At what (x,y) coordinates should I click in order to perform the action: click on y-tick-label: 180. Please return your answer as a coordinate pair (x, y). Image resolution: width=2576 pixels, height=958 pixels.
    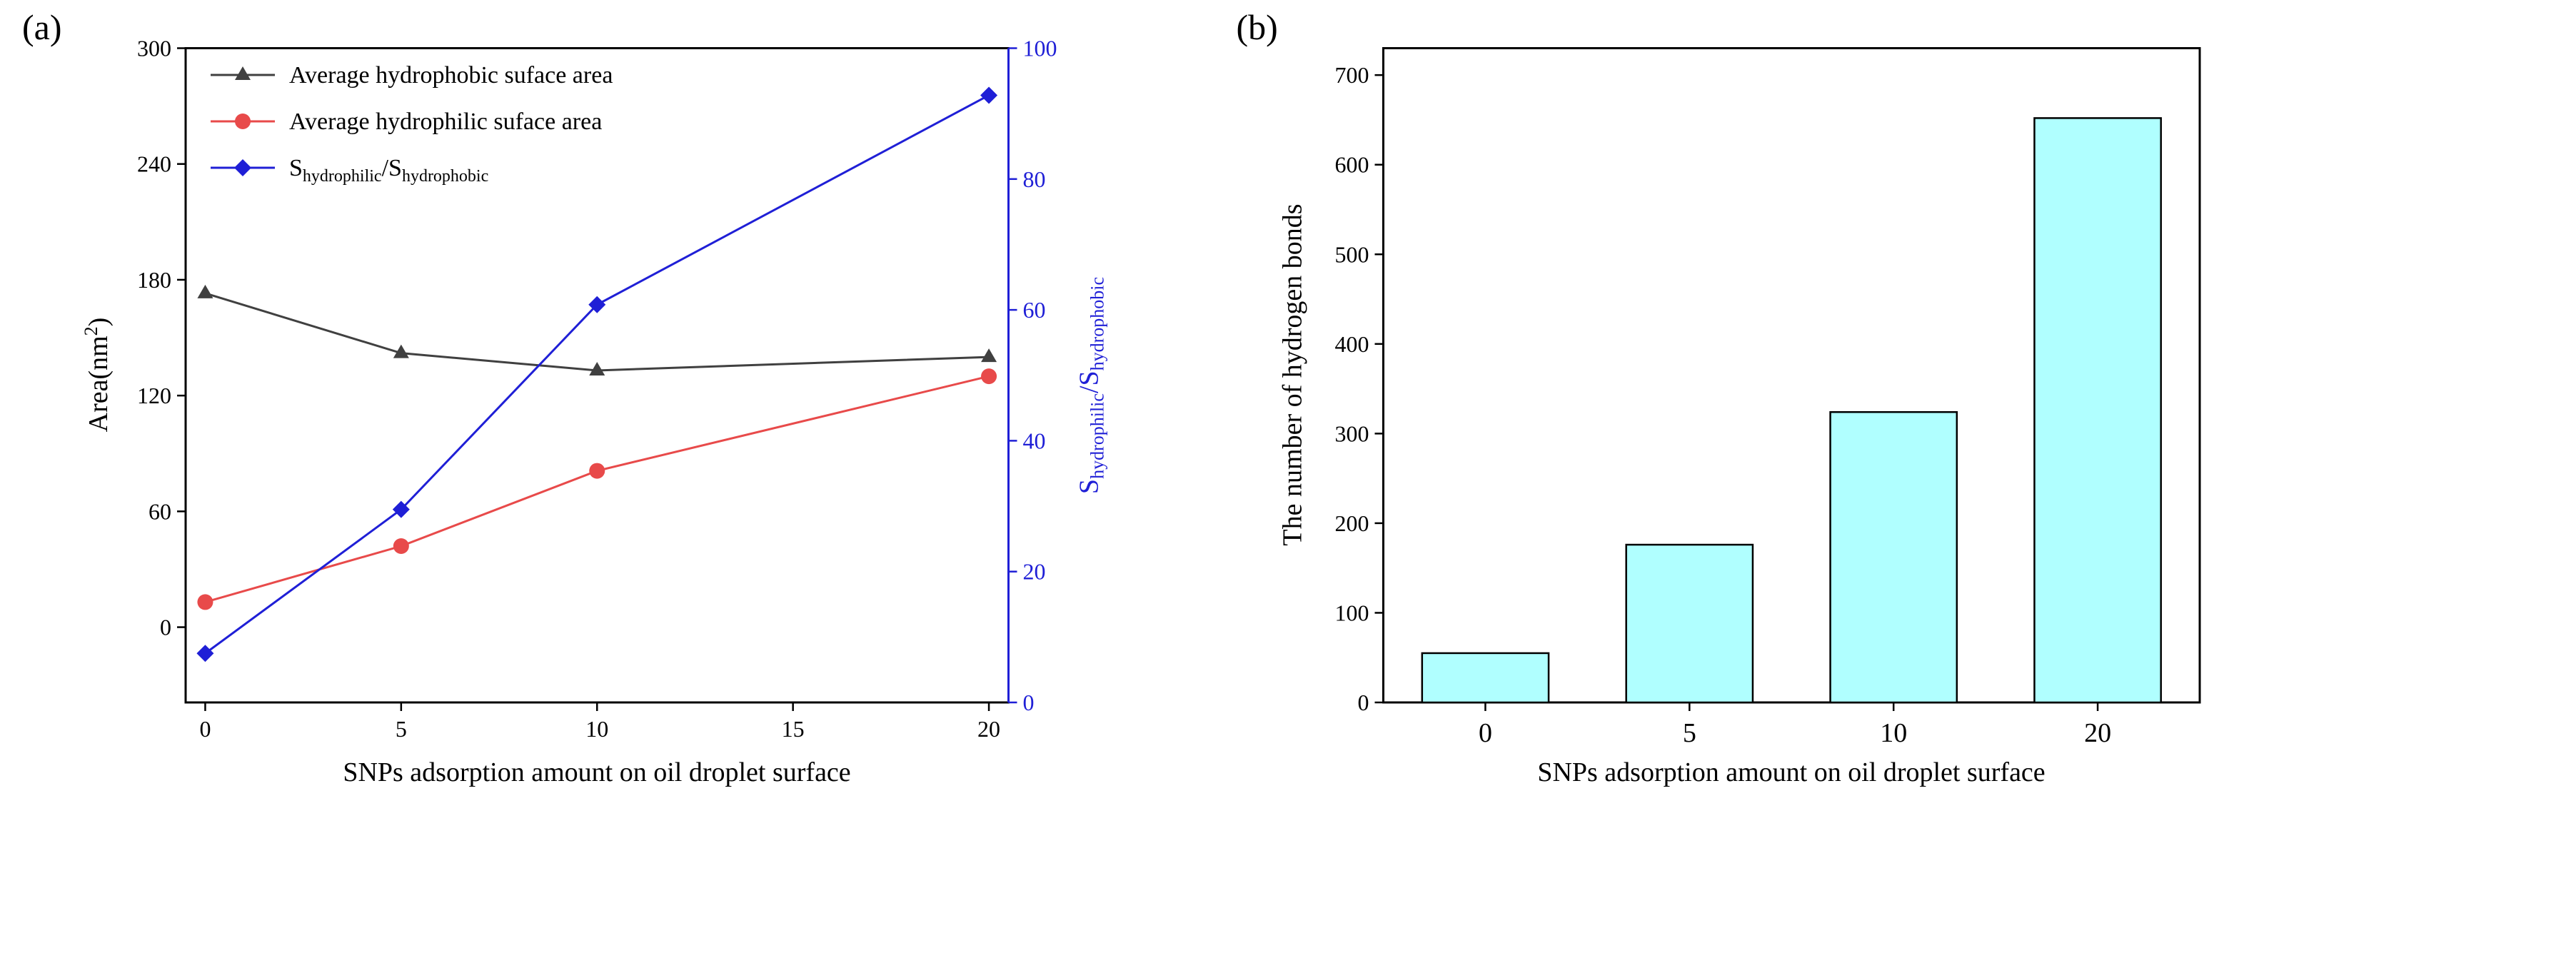
    Looking at the image, I should click on (154, 280).